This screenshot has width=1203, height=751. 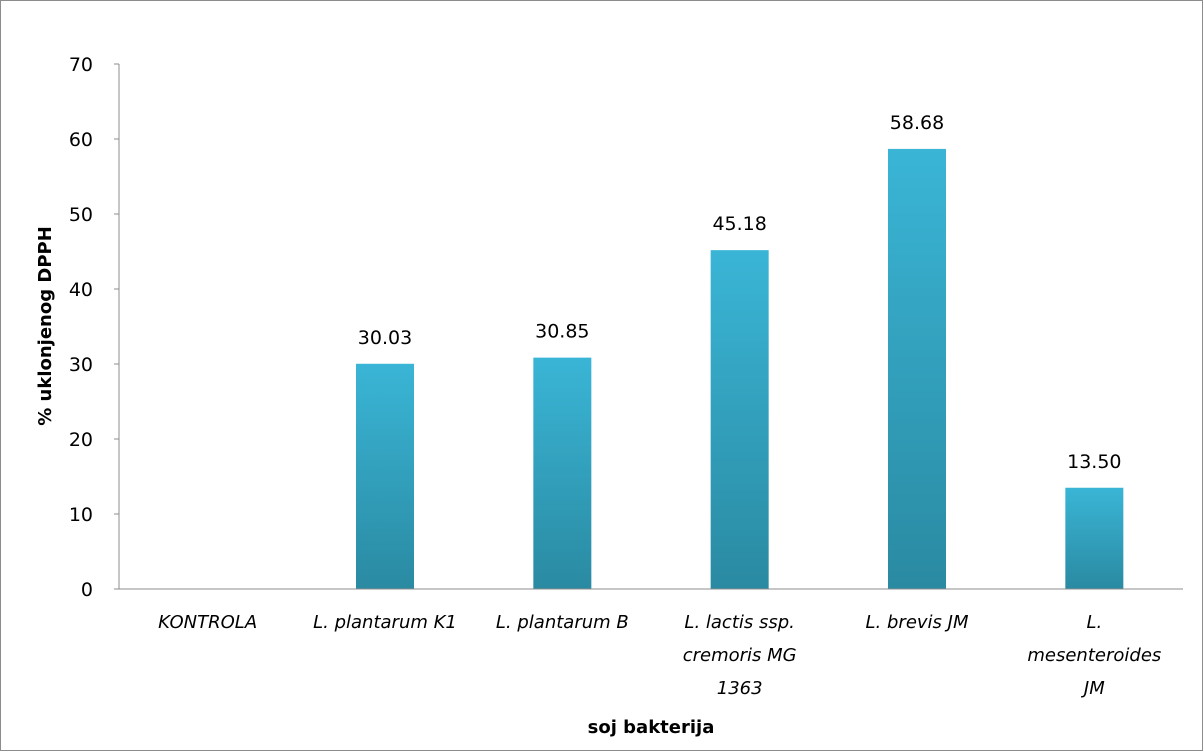 I want to click on y-axis-ticks: 0 10 20 30 40 50 60 70, so click(x=94, y=327).